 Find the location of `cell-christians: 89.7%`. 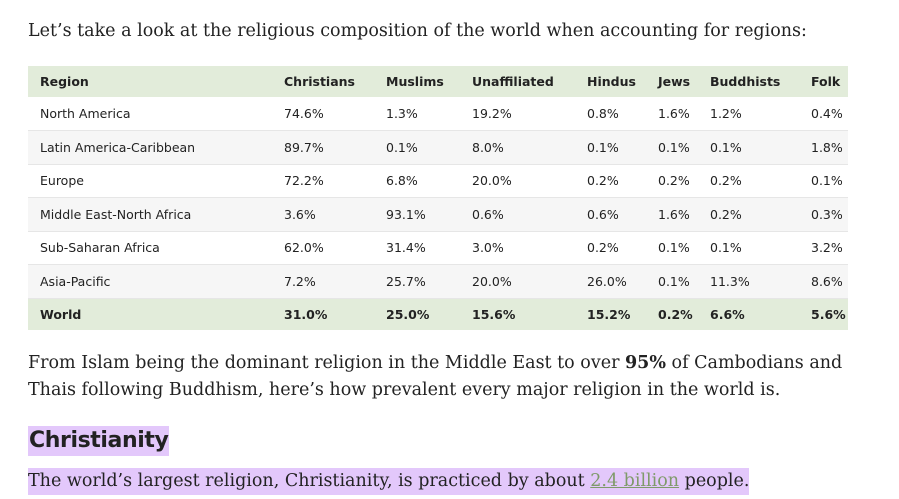

cell-christians: 89.7% is located at coordinates (304, 147).